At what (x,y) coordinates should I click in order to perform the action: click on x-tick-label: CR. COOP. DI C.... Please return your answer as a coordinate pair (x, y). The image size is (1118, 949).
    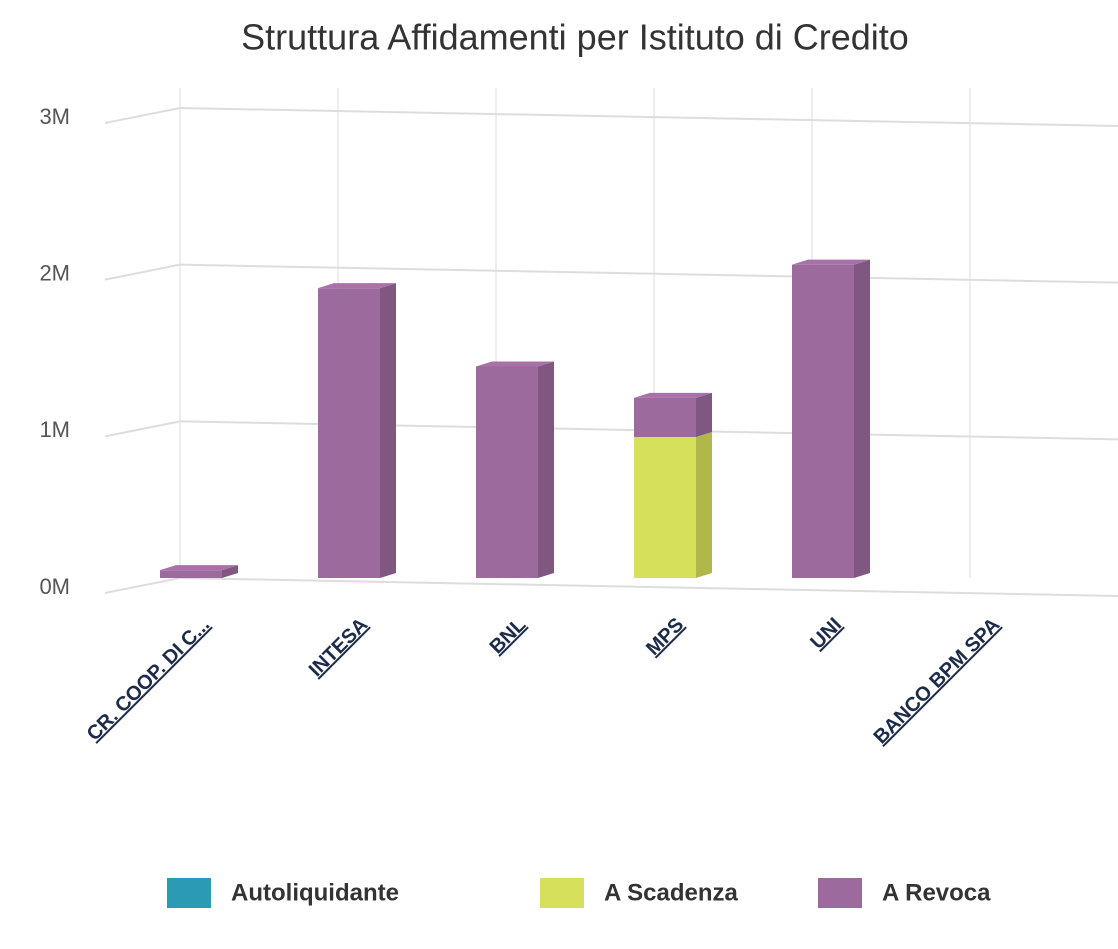
    Looking at the image, I should click on (149, 680).